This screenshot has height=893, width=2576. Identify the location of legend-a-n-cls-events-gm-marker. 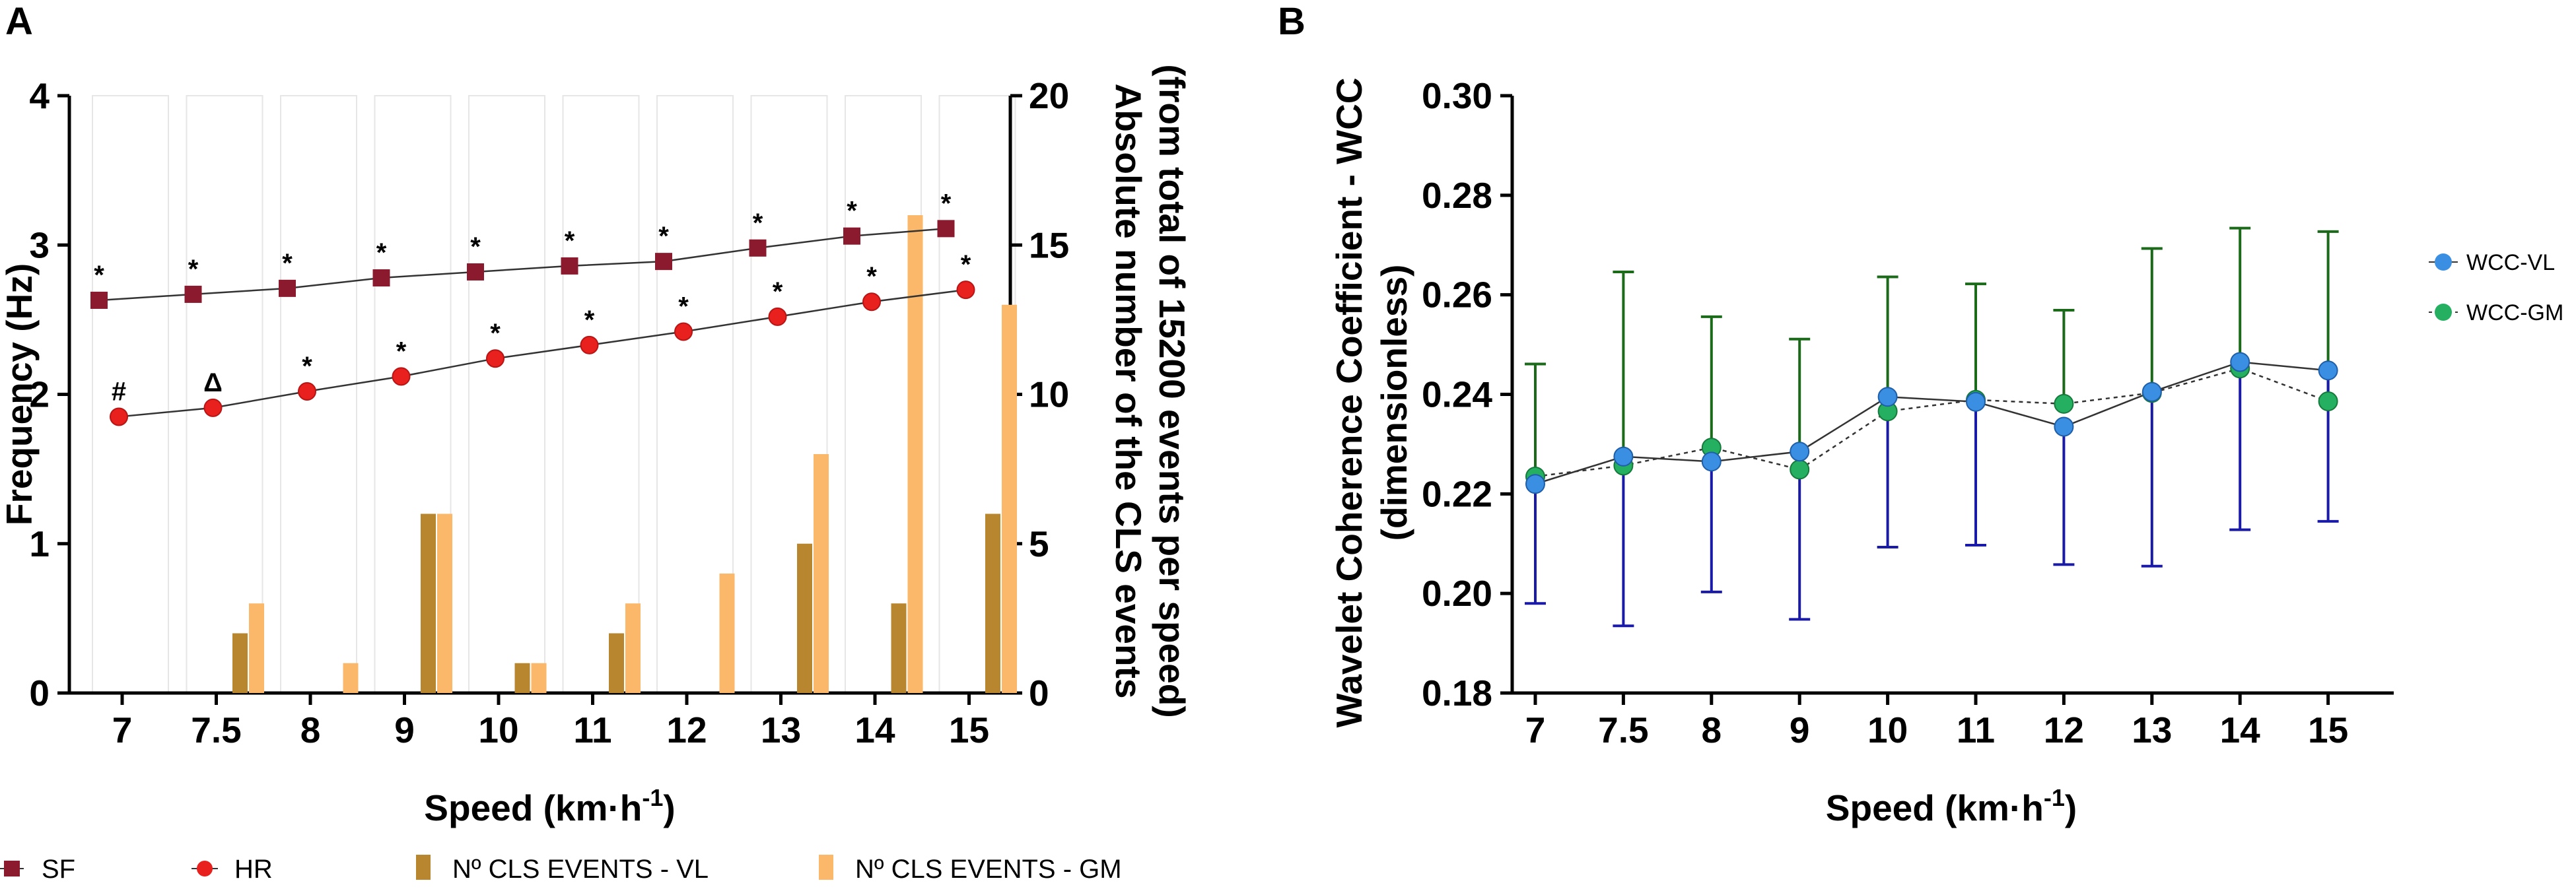
(826, 868).